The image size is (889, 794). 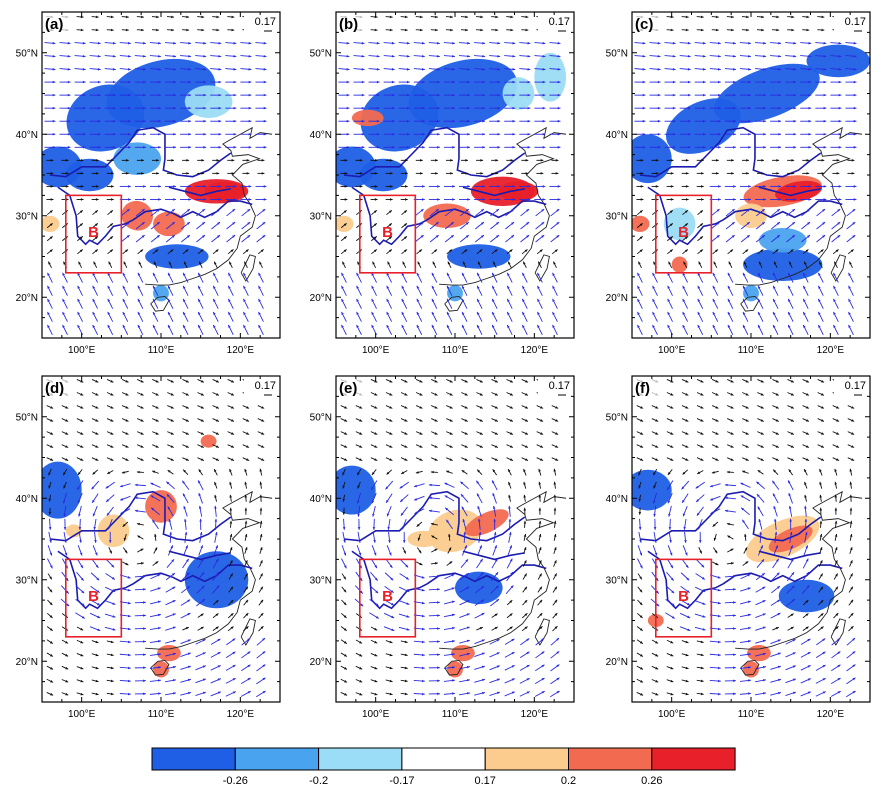 What do you see at coordinates (455, 350) in the screenshot?
I see `lon-tick-label: 110°E` at bounding box center [455, 350].